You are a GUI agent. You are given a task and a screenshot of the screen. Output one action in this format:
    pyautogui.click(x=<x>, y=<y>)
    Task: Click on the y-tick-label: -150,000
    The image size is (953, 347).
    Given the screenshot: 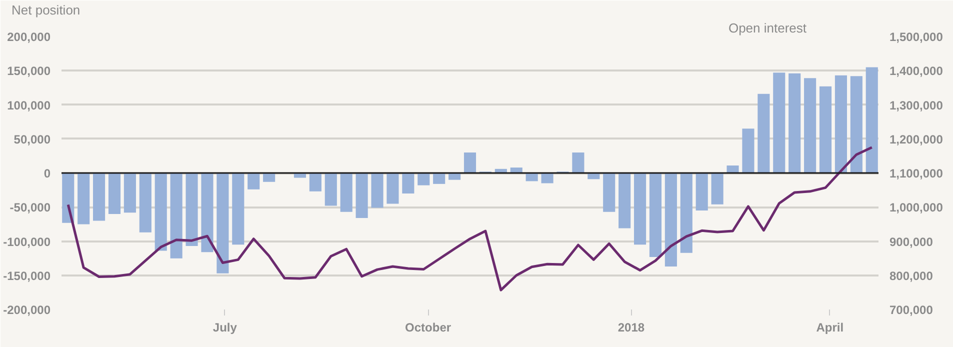 What is the action you would take?
    pyautogui.click(x=27, y=275)
    